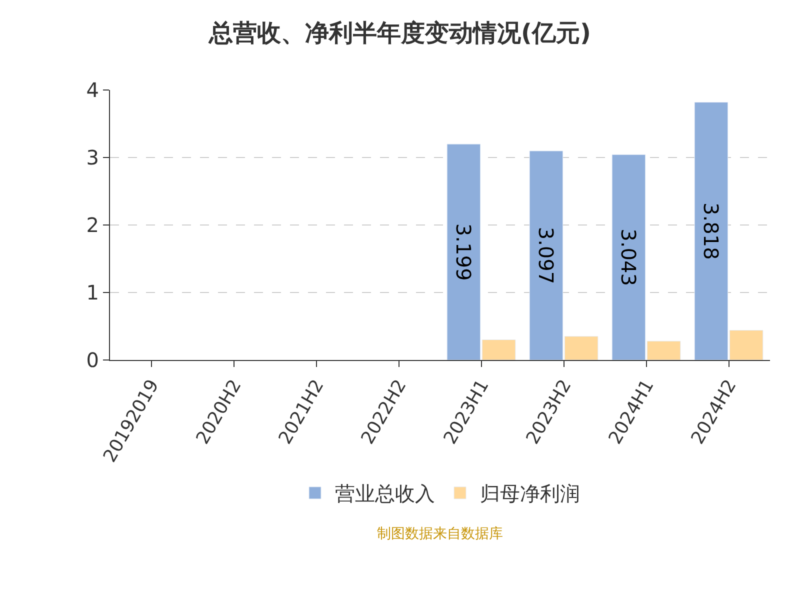 The image size is (800, 600). What do you see at coordinates (92, 90) in the screenshot?
I see `y-tick-label: 4` at bounding box center [92, 90].